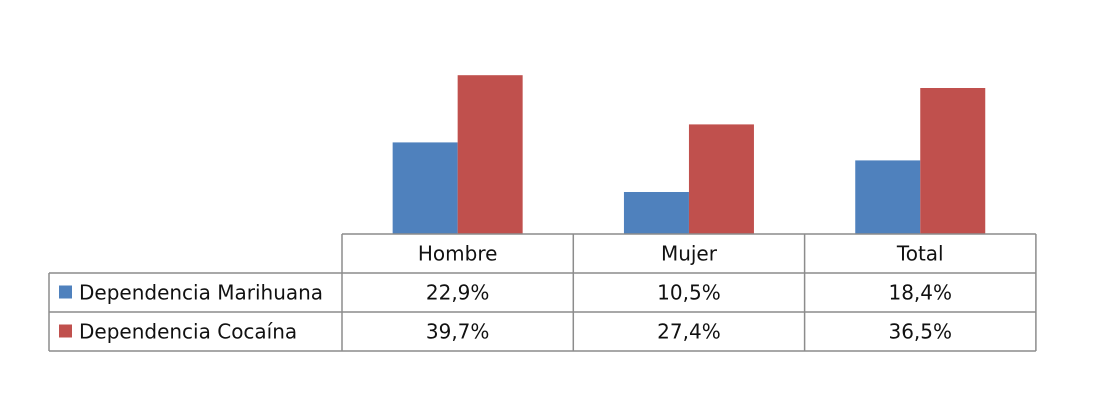 The image size is (1105, 405). I want to click on bar-dependencia-marihuana-total, so click(888, 197).